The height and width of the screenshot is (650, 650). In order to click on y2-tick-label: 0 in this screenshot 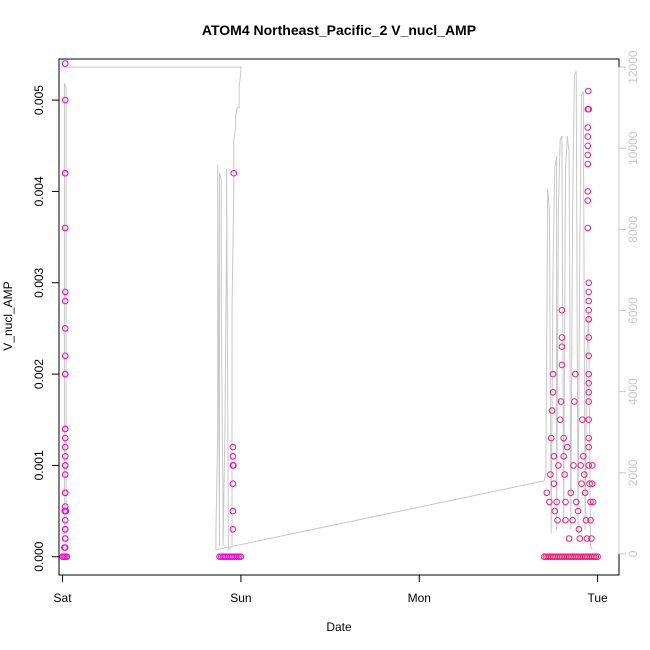, I will do `click(633, 553)`.